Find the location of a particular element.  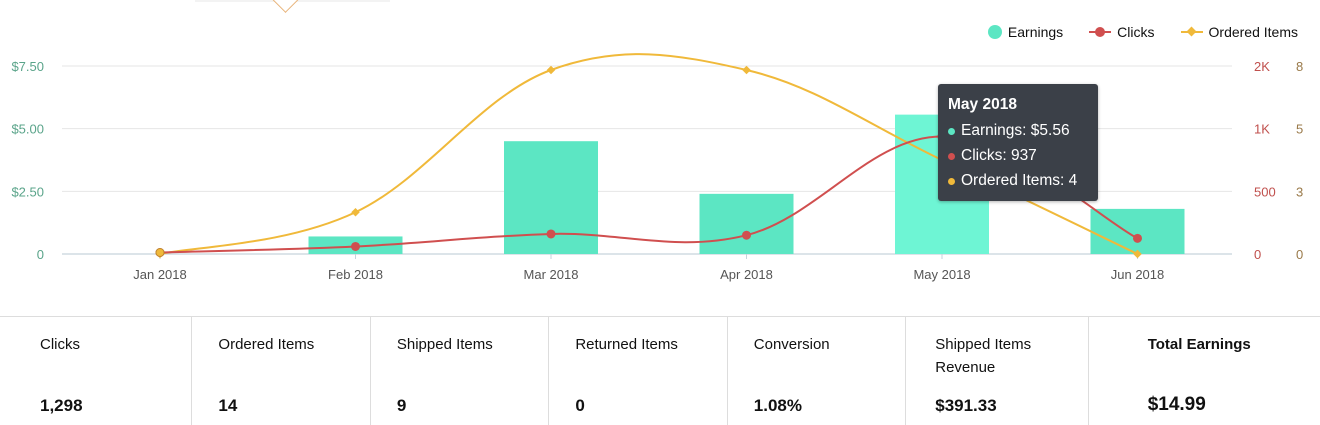

stat-shipped-items: Shipped Items 9 is located at coordinates (460, 371).